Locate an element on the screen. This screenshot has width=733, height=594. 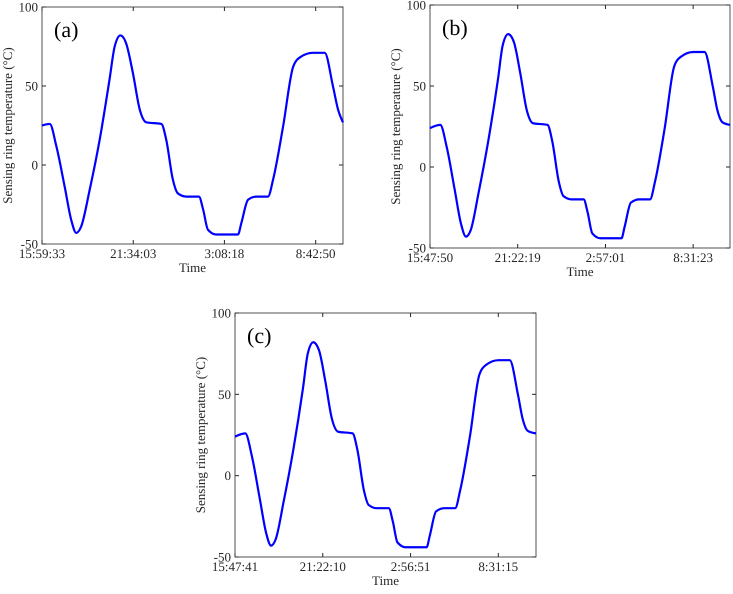
x-tick-label: 21:34:03 is located at coordinates (133, 253).